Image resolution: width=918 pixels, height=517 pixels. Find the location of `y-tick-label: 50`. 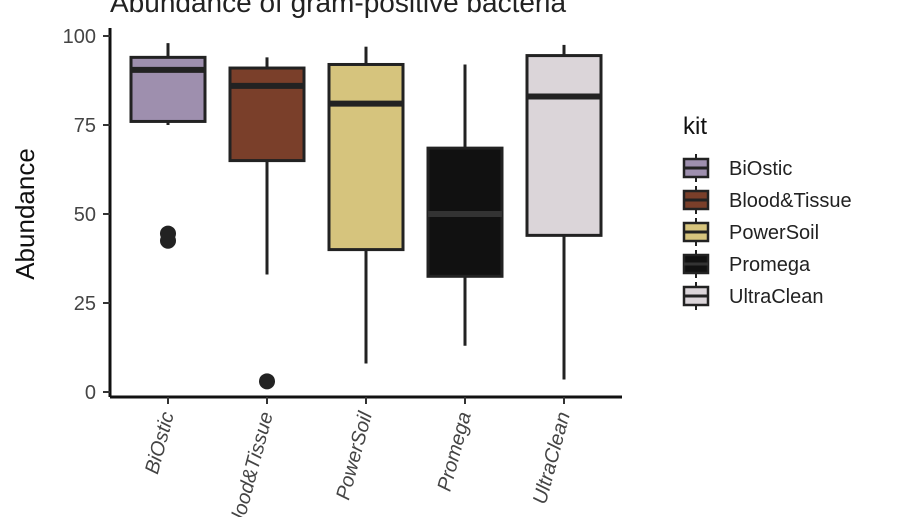

y-tick-label: 50 is located at coordinates (85, 215).